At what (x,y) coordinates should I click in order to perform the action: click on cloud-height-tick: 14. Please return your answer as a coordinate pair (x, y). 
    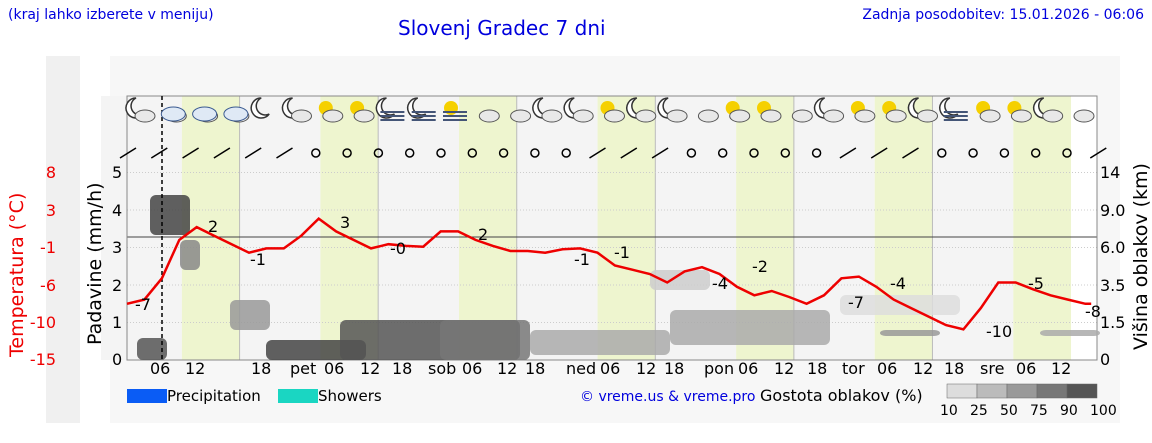
    Looking at the image, I should click on (1110, 172).